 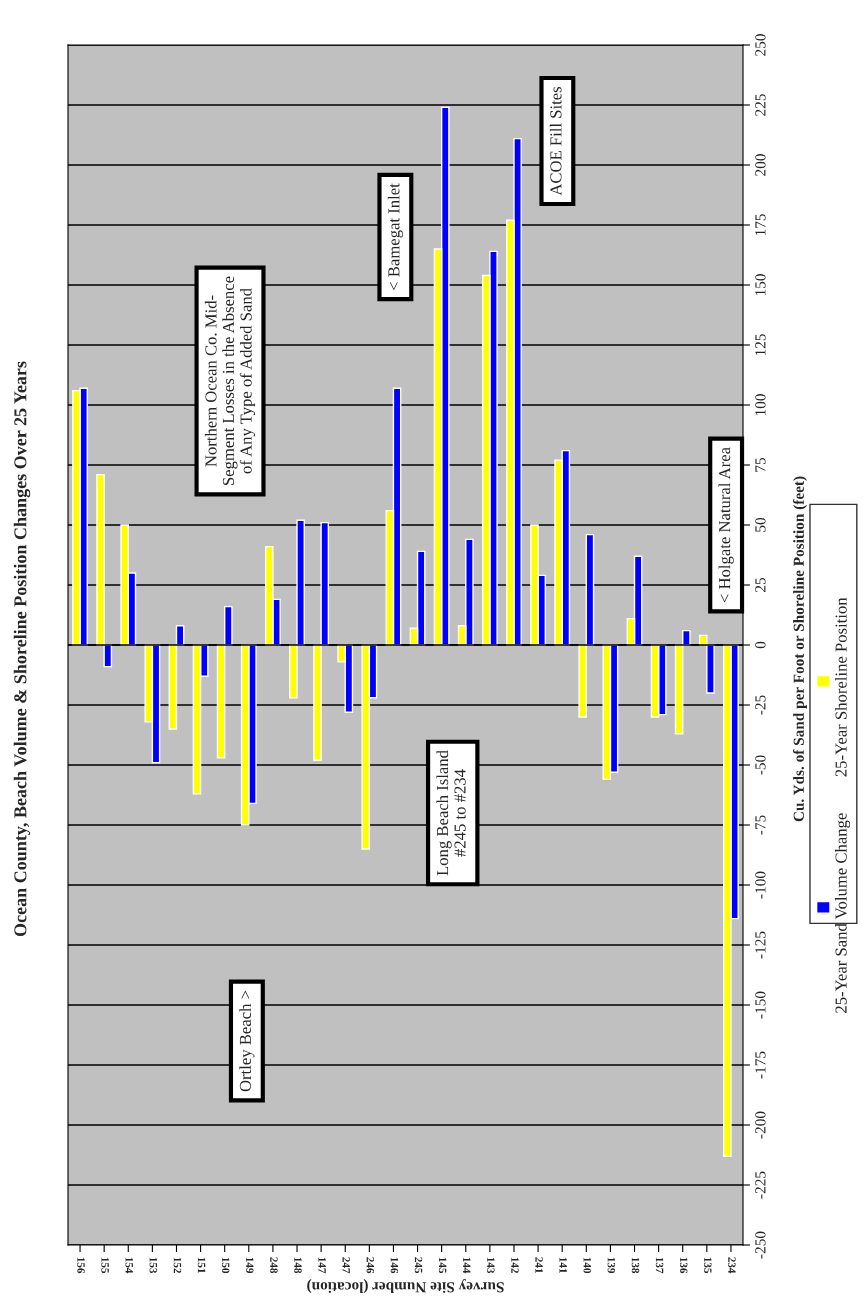 What do you see at coordinates (370, 1265) in the screenshot?
I see `x-tick-label: 246` at bounding box center [370, 1265].